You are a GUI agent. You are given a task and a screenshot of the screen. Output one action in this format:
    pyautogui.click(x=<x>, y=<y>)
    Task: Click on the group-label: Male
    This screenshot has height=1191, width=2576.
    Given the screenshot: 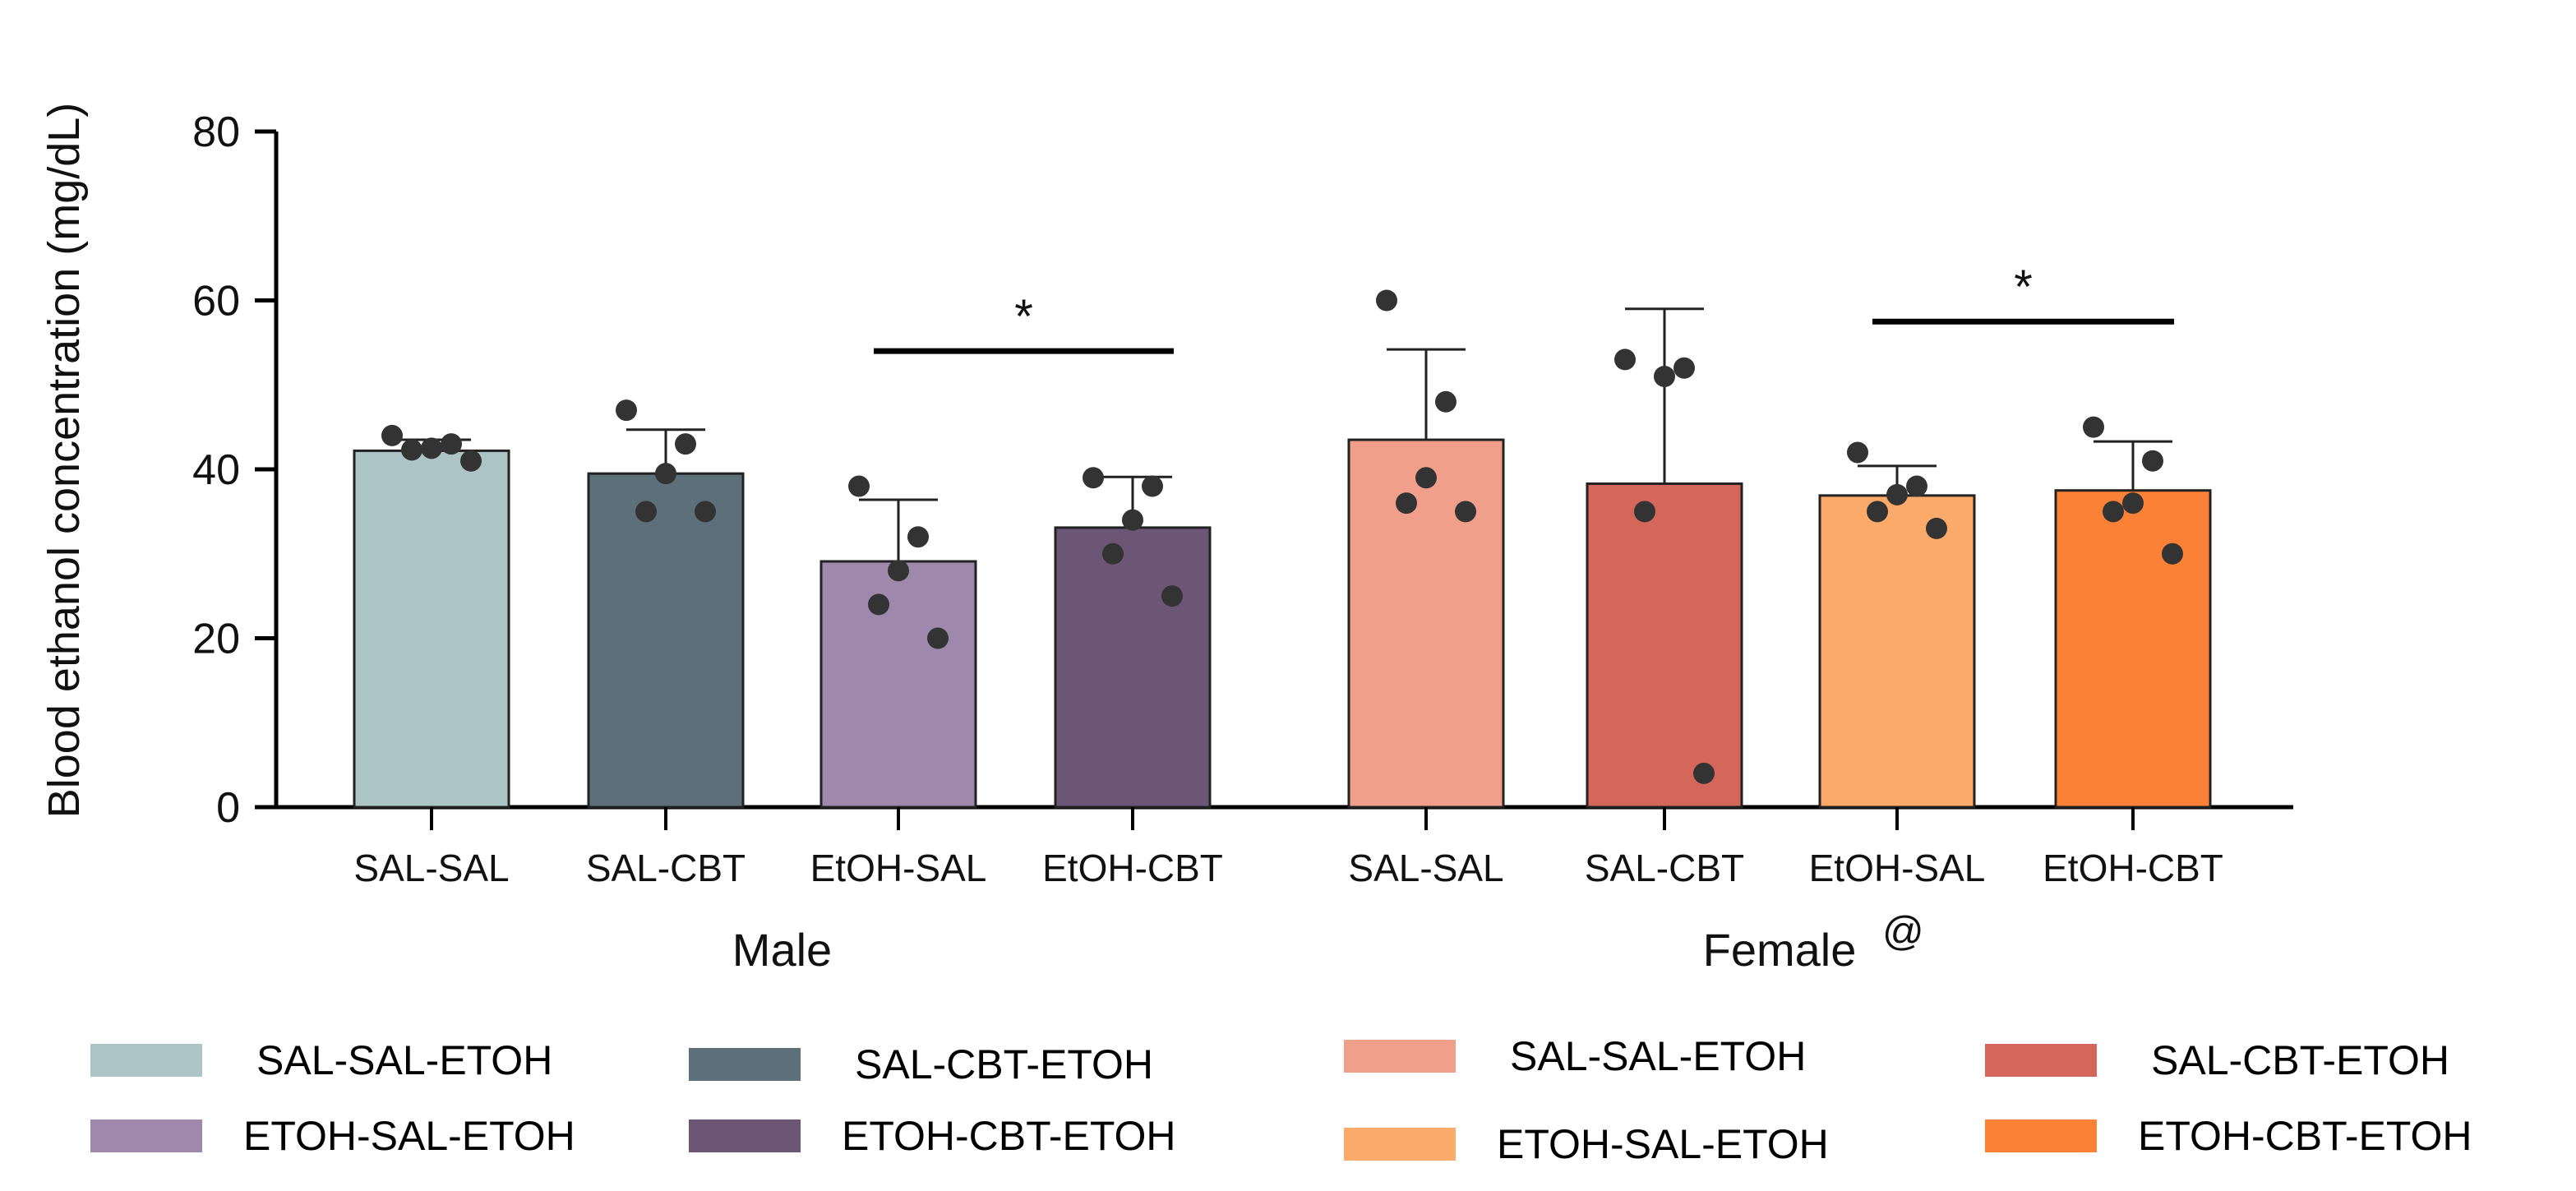 What is the action you would take?
    pyautogui.click(x=782, y=950)
    